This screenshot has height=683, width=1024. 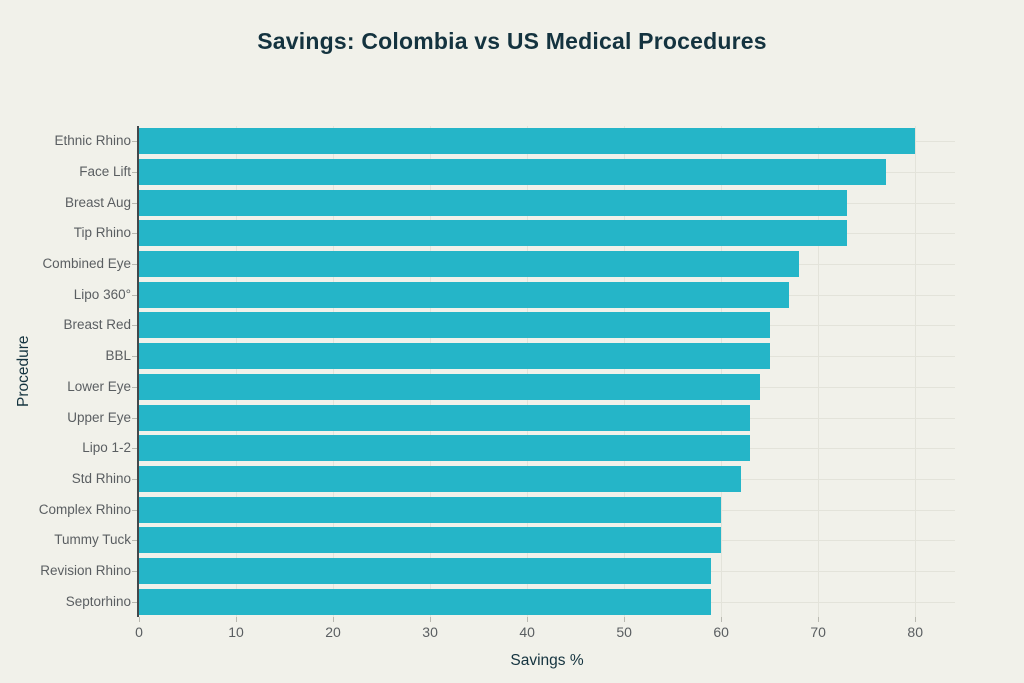 I want to click on x-tick-label: 10, so click(x=236, y=632).